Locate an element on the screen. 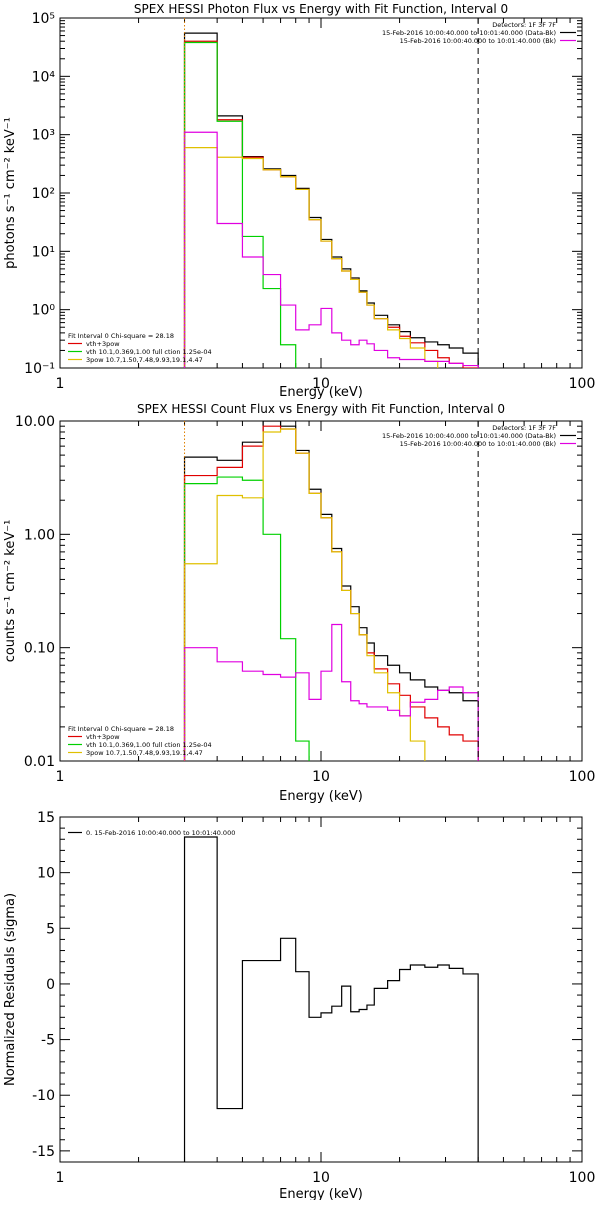 Image resolution: width=600 pixels, height=1205 pixels. y-tick-label: 10⁰ is located at coordinates (44, 311).